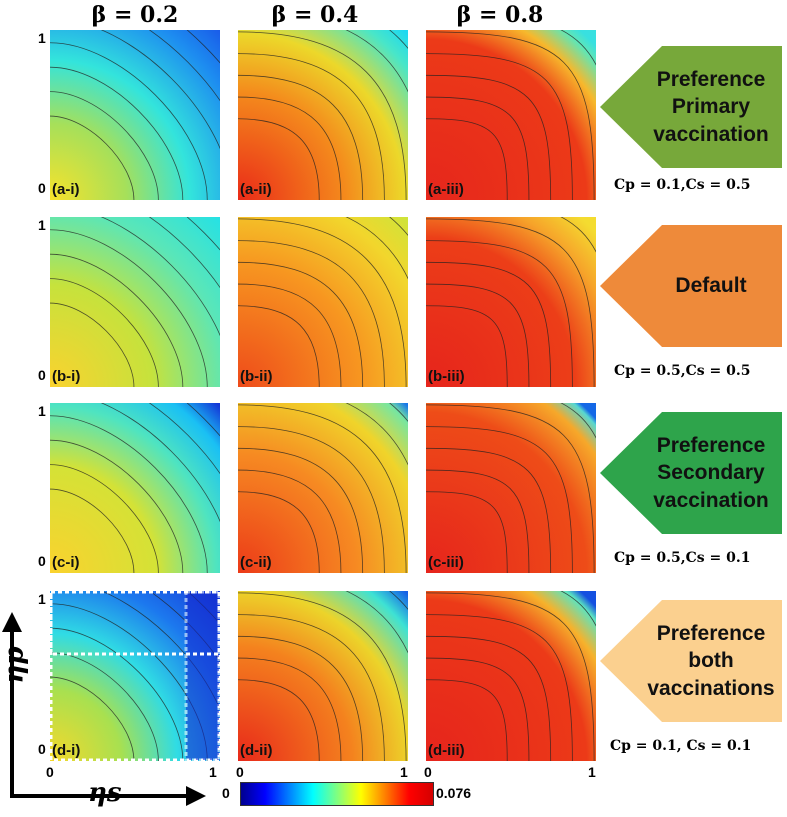 This screenshot has width=787, height=817. What do you see at coordinates (592, 772) in the screenshot?
I see `xtick-one: 1` at bounding box center [592, 772].